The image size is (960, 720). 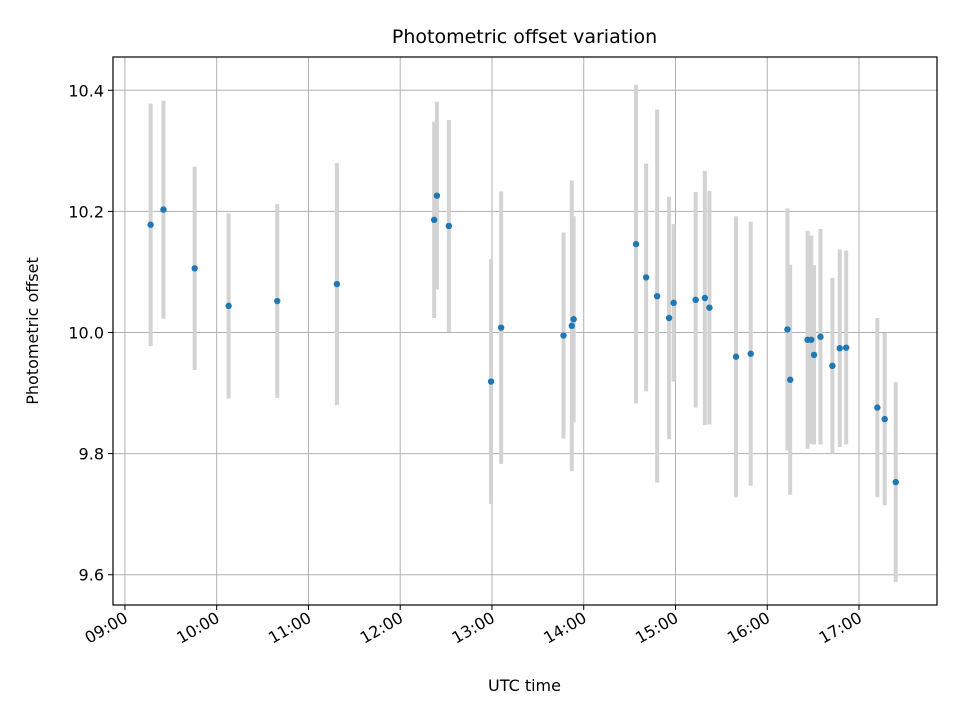 I want to click on y-tick-label: 10.4, so click(x=86, y=90).